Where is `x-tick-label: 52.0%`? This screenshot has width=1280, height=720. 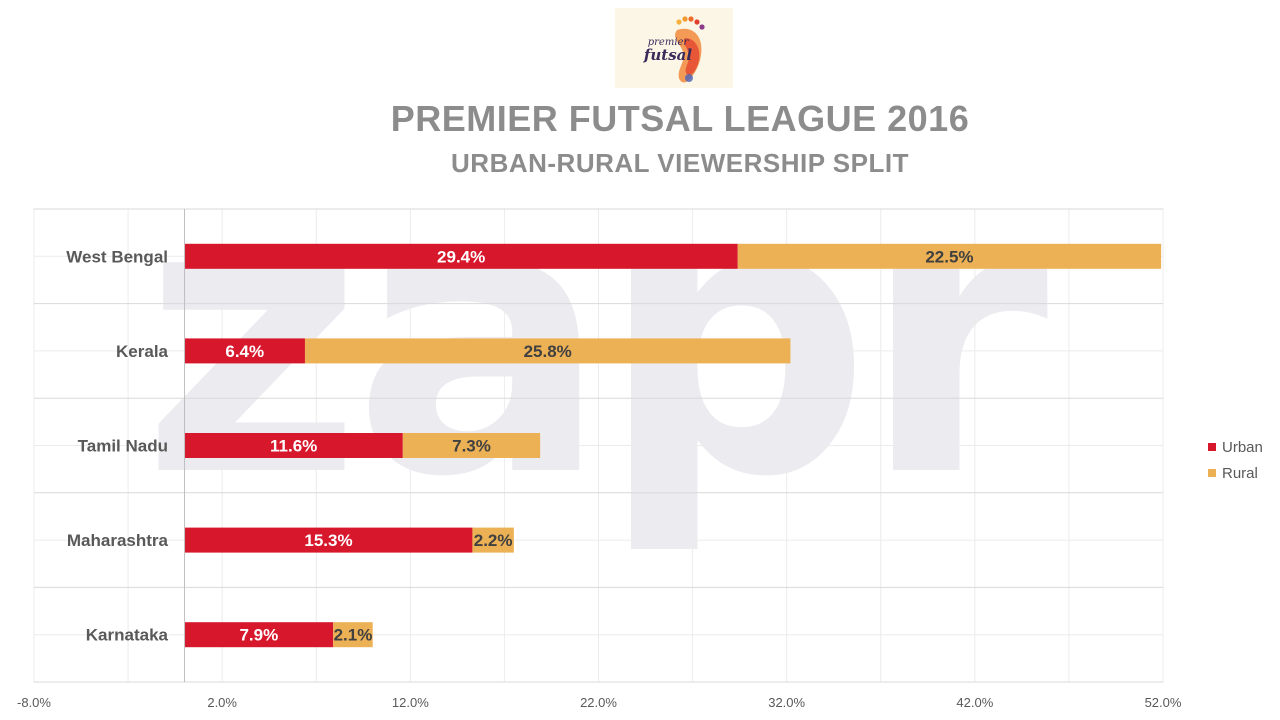 x-tick-label: 52.0% is located at coordinates (1163, 702).